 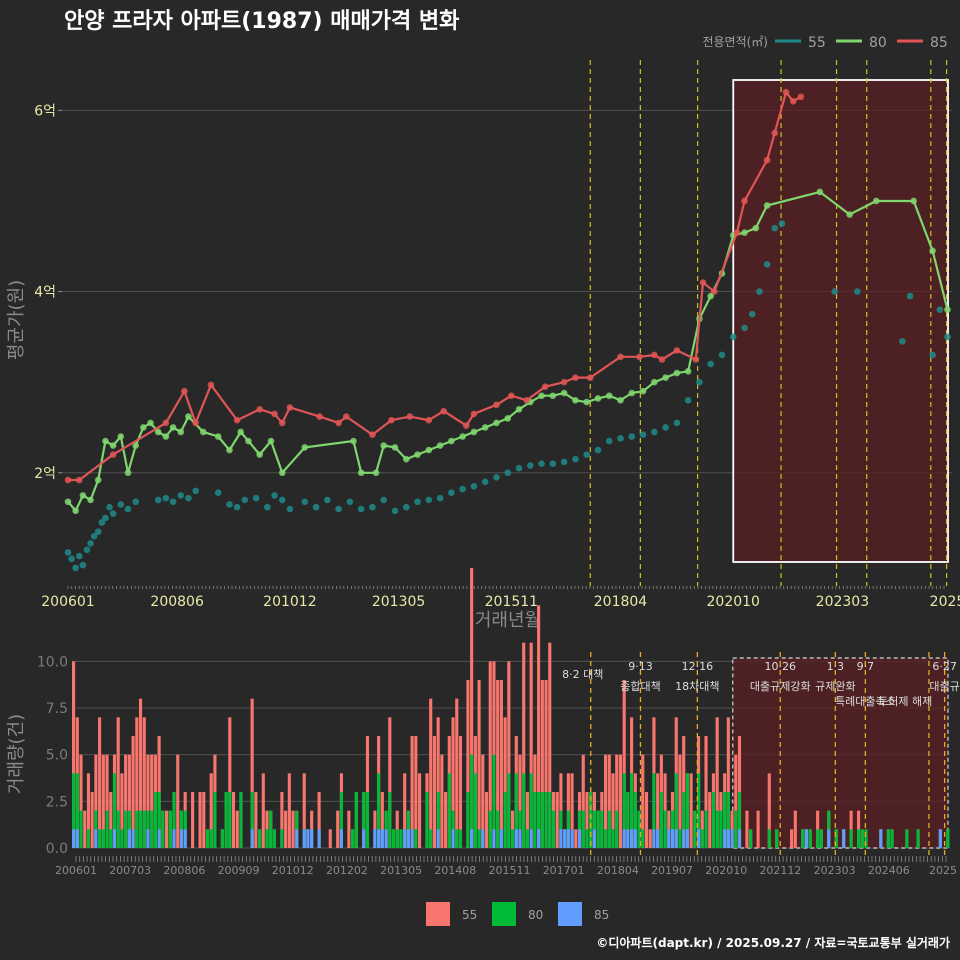 What do you see at coordinates (347, 870) in the screenshot?
I see `x-tick-label: 201202` at bounding box center [347, 870].